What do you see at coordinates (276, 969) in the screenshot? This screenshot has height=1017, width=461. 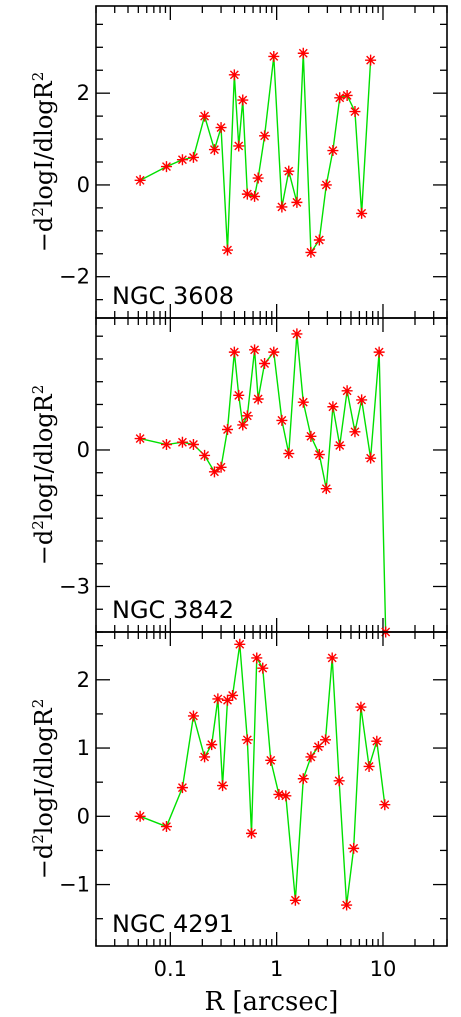 I see `x-tick-label: 1` at bounding box center [276, 969].